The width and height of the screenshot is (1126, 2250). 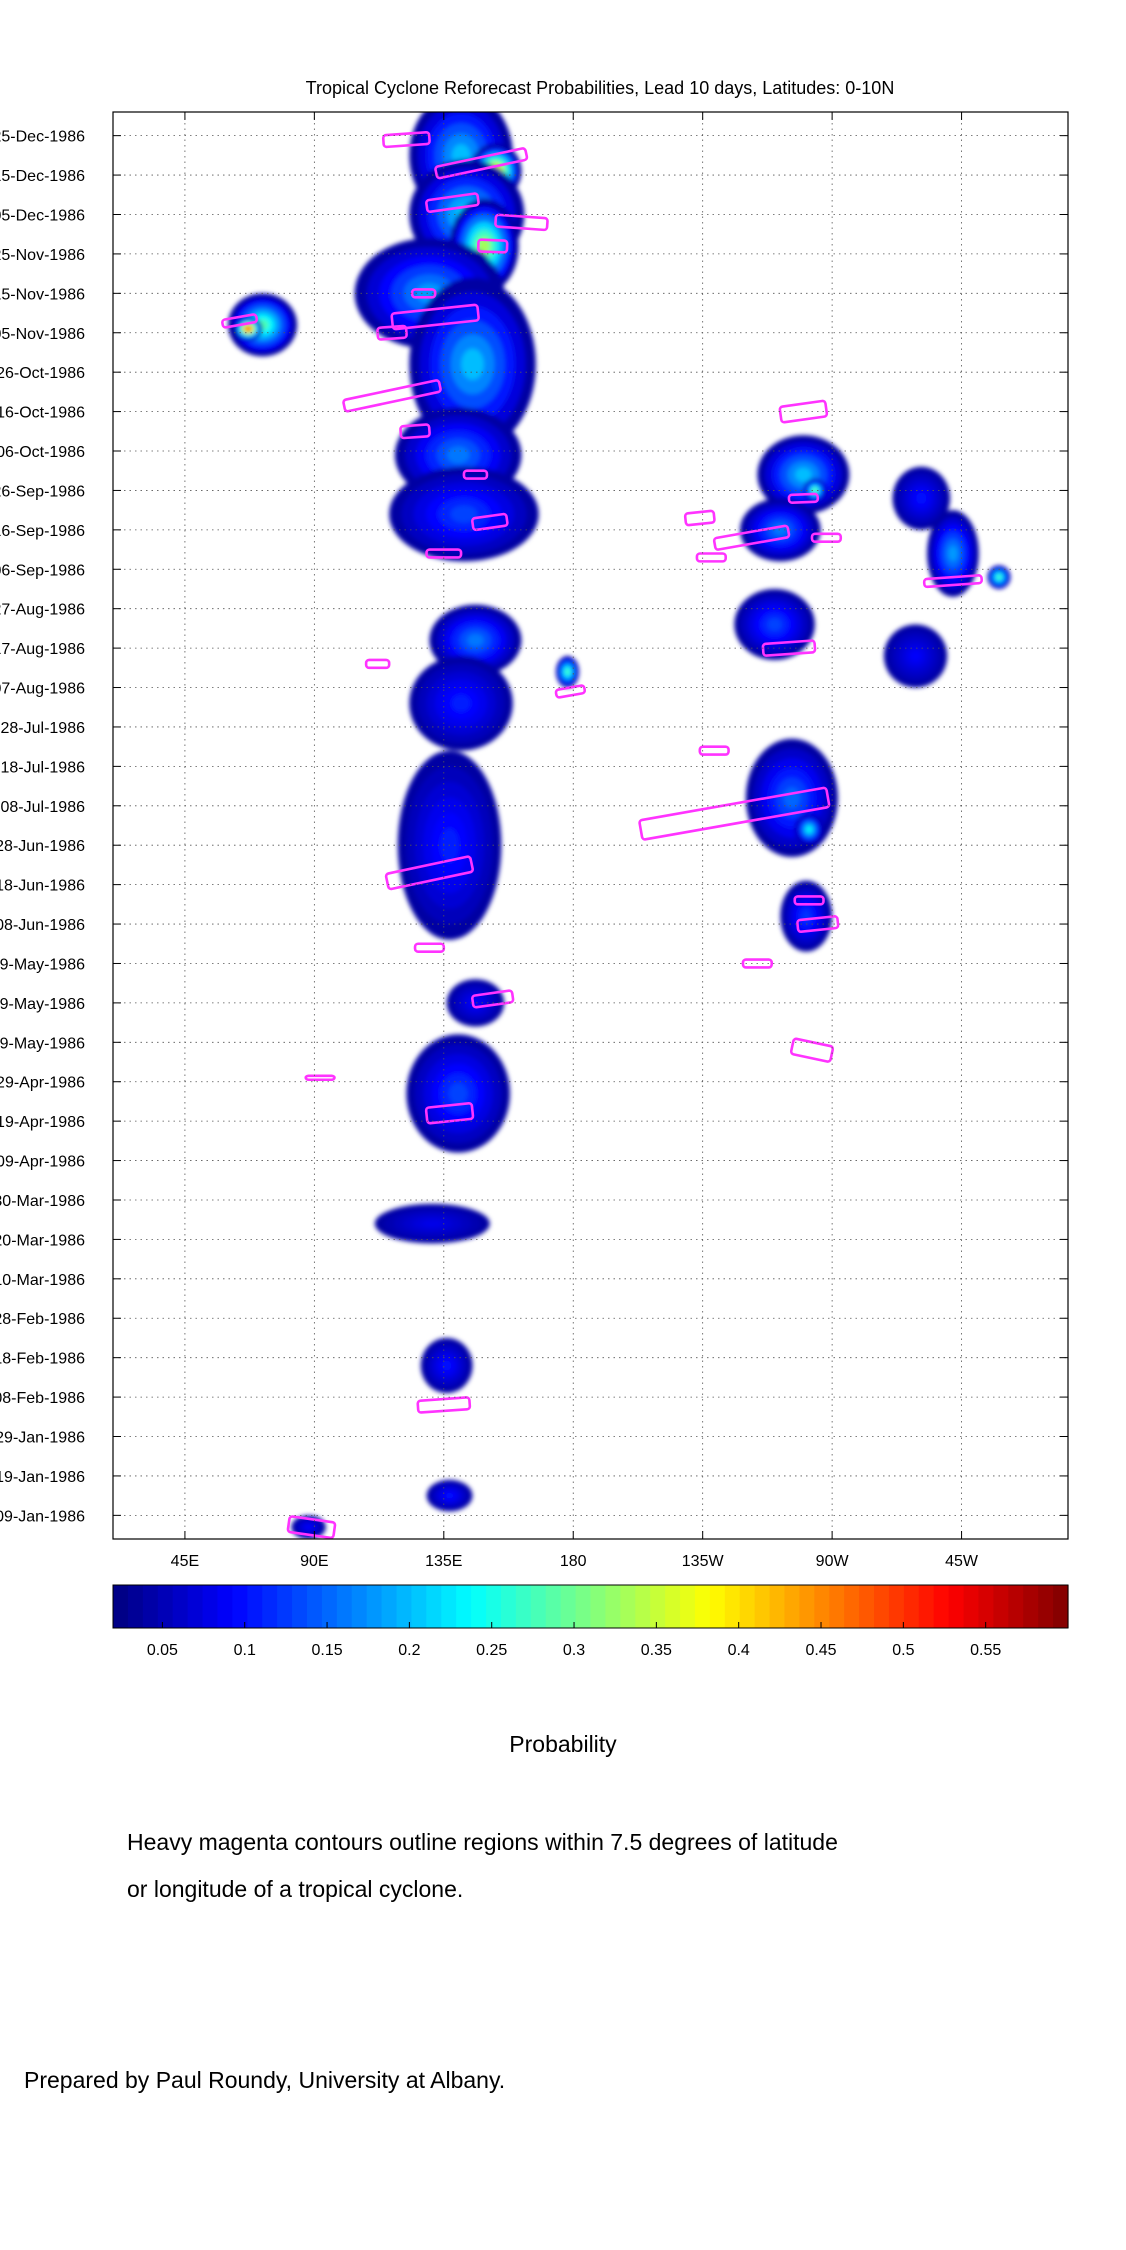 I want to click on y-tick-label: 28-Jun-1986, so click(x=42, y=846).